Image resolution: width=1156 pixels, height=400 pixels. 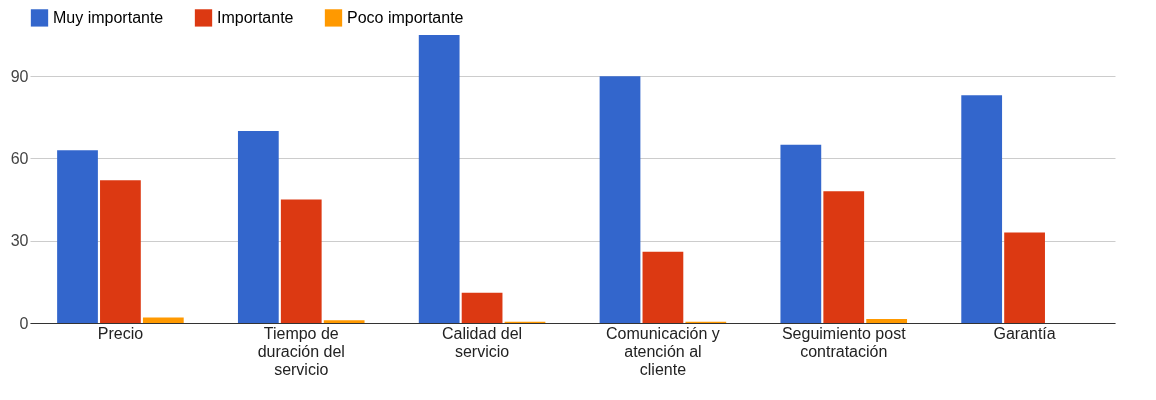 I want to click on x-tick-label: Comunicación y atención al cliente, so click(x=663, y=351).